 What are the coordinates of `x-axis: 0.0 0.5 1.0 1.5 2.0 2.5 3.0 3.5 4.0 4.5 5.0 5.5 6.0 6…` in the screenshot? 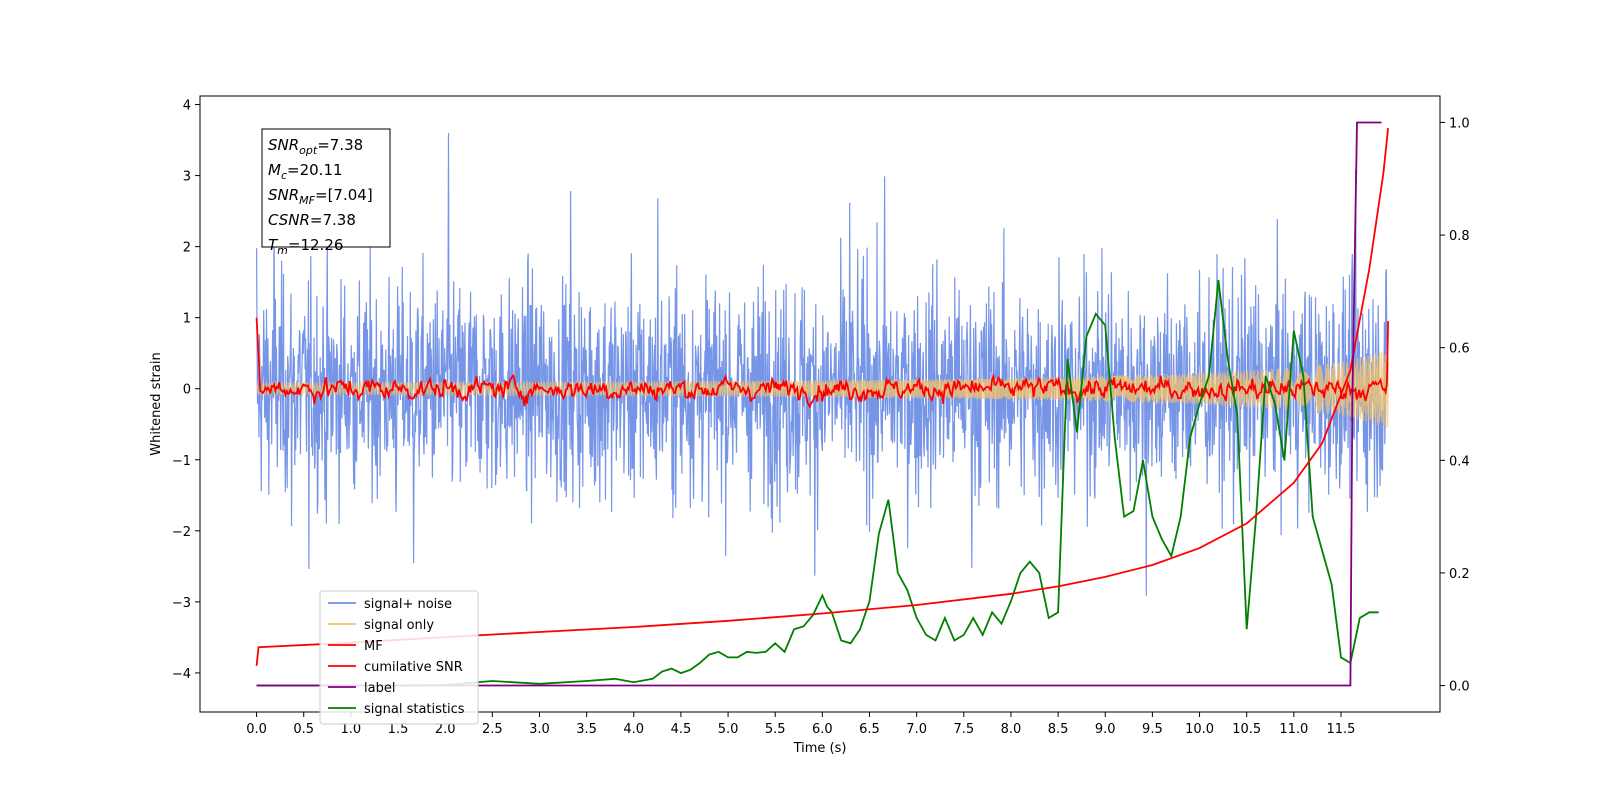 It's located at (800, 724).